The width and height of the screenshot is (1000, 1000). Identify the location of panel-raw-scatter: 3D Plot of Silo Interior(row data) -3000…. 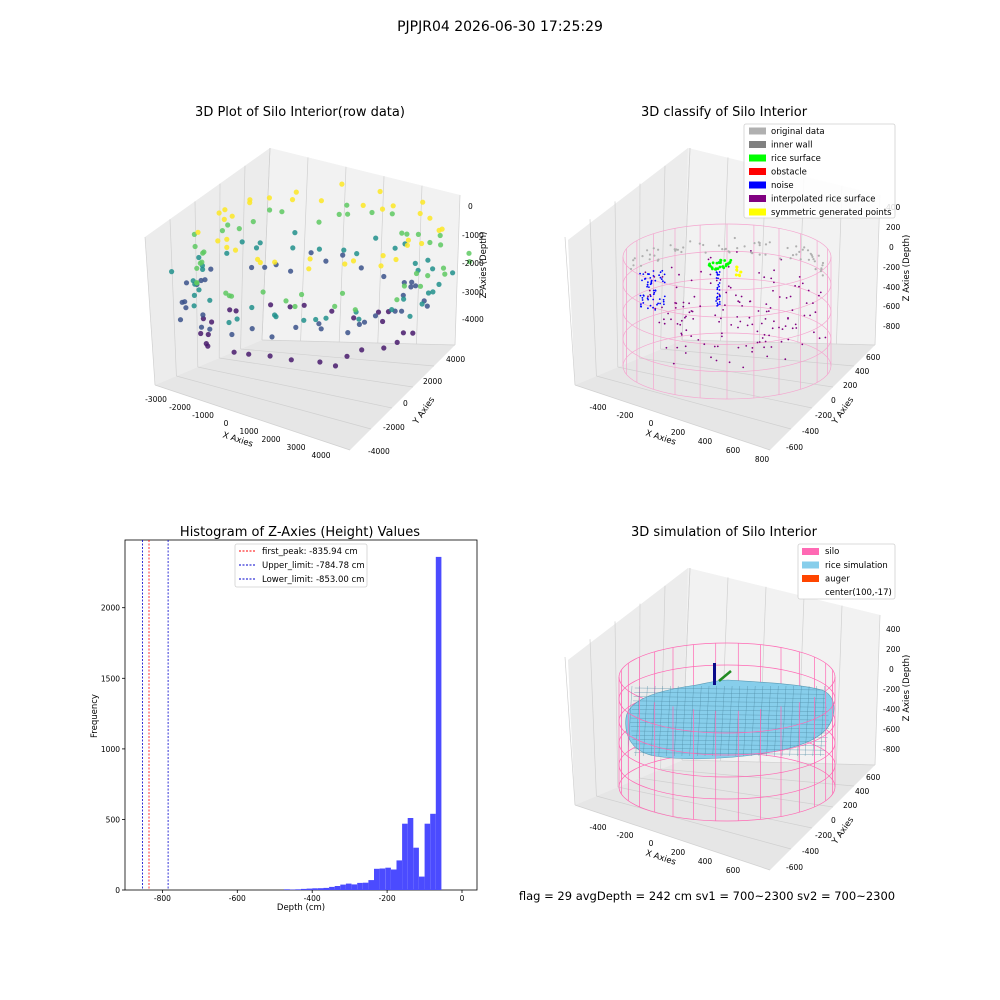
(316, 282).